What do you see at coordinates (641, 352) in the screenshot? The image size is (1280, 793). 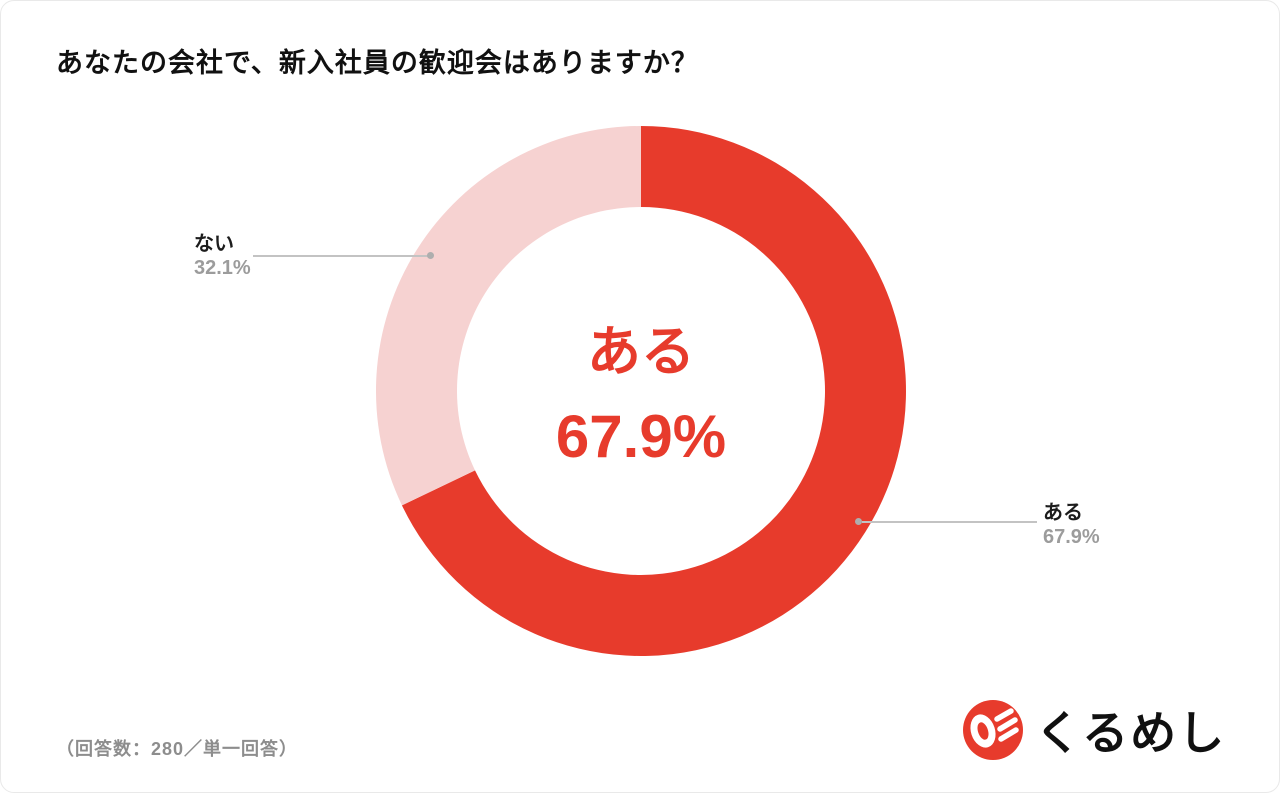 I see `center-category-label: ある` at bounding box center [641, 352].